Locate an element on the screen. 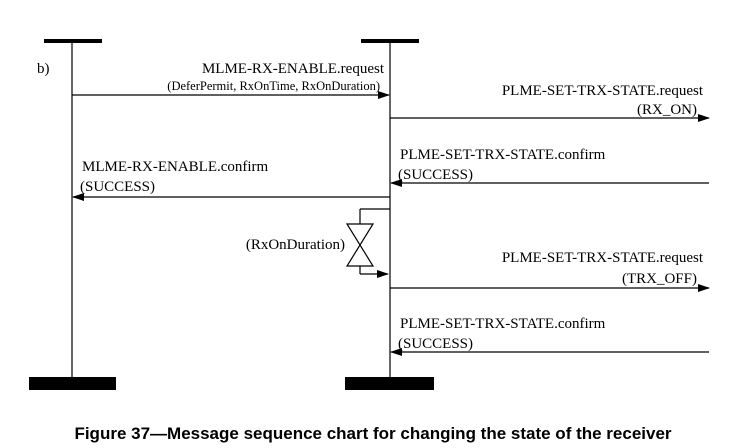 This screenshot has width=746, height=448. trx-request-on-label: PLME-SET-TRX-STATE.request is located at coordinates (603, 91).